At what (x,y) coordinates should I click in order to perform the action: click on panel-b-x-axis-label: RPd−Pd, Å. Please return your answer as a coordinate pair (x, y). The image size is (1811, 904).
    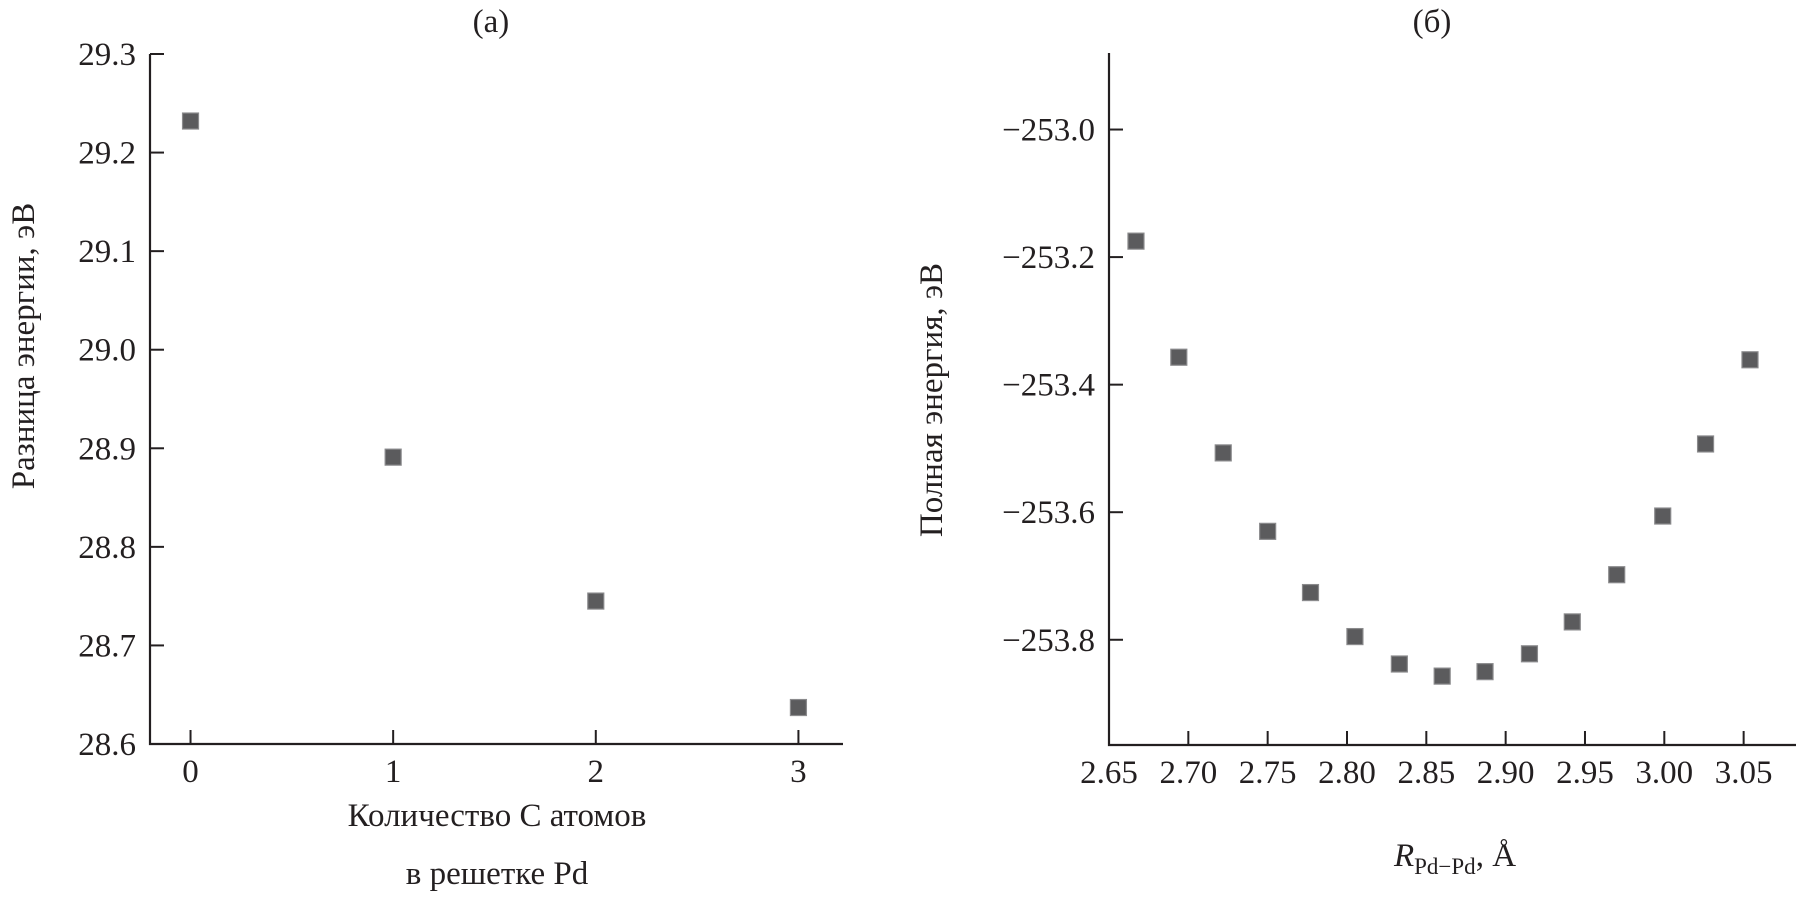
    Looking at the image, I should click on (1454, 858).